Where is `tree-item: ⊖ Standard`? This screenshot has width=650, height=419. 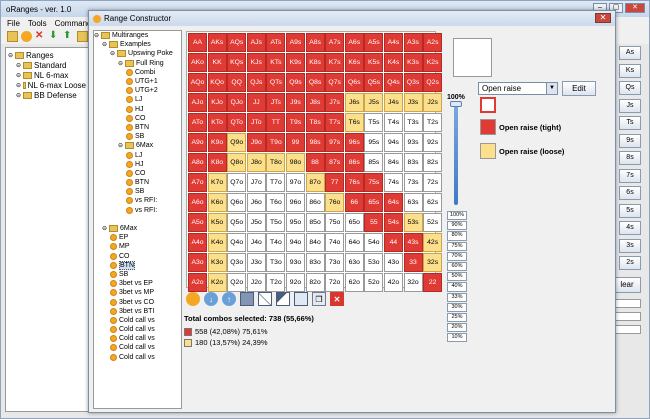
tree-item: ⊖ Standard is located at coordinates (47, 65).